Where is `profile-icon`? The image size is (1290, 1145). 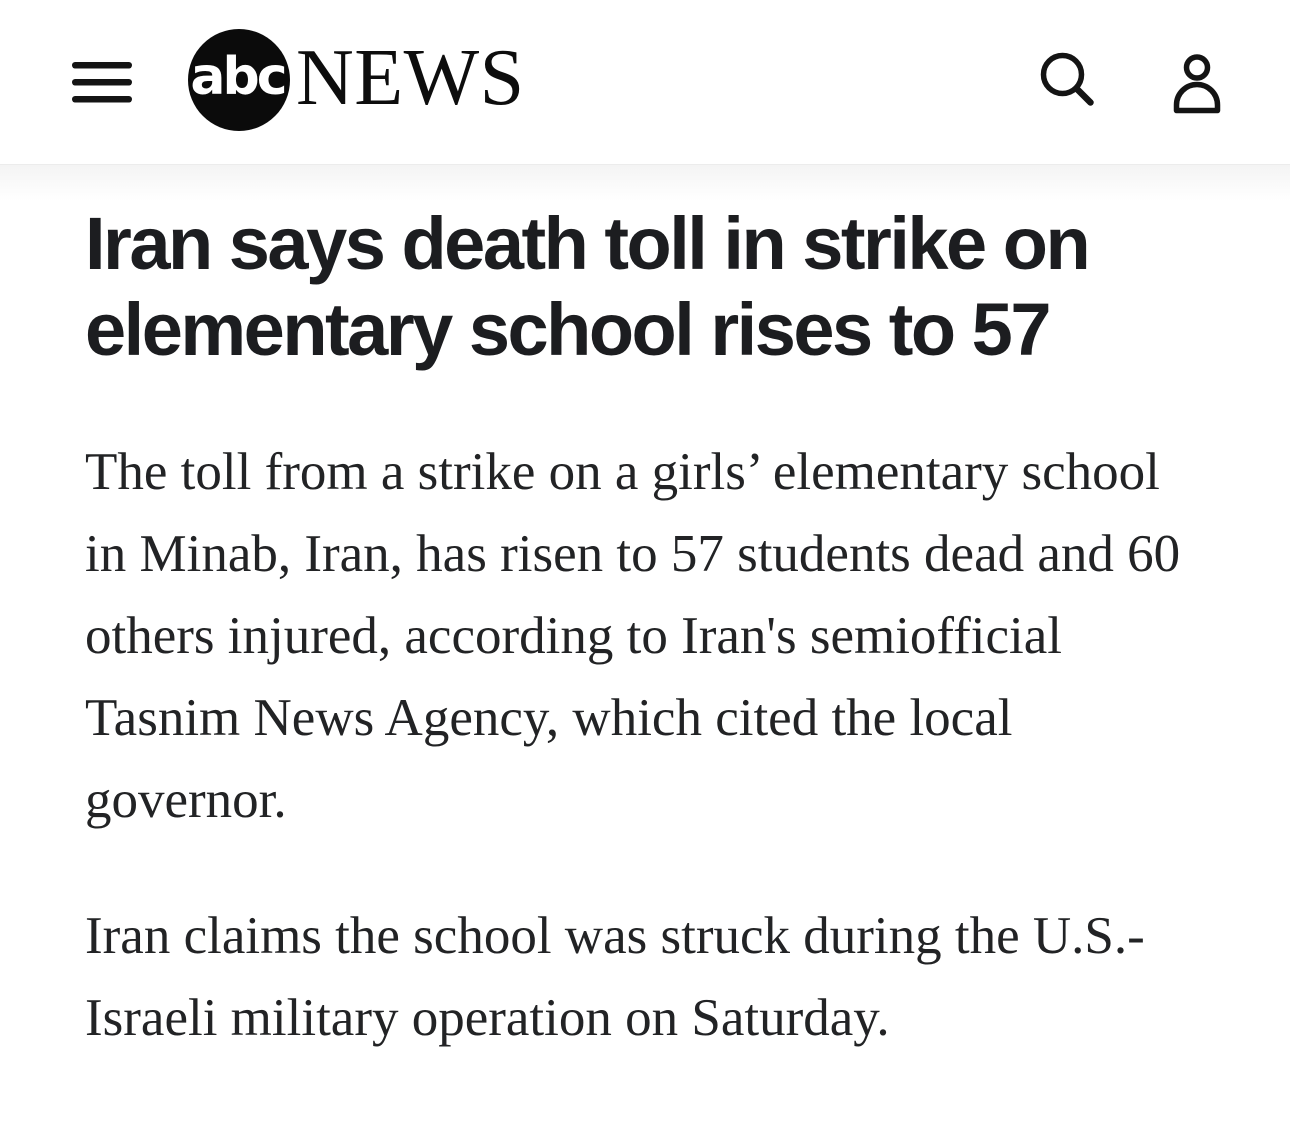 profile-icon is located at coordinates (1197, 84).